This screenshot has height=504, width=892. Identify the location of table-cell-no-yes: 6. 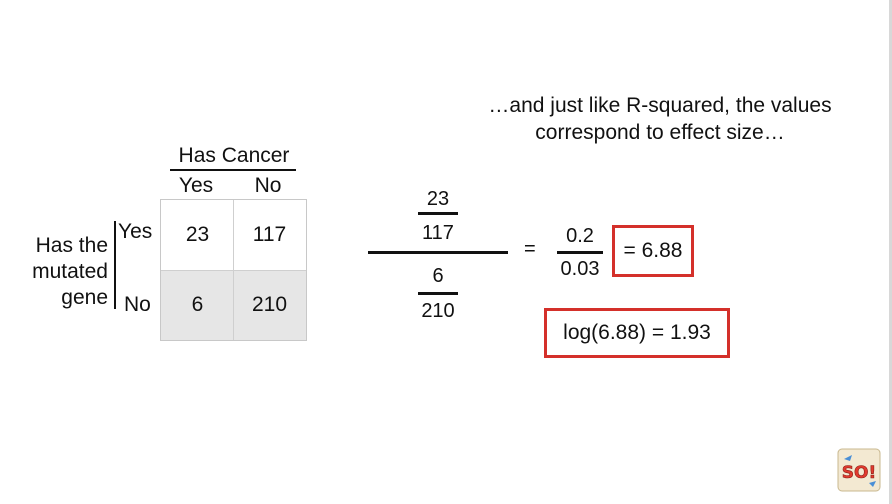
(197, 305).